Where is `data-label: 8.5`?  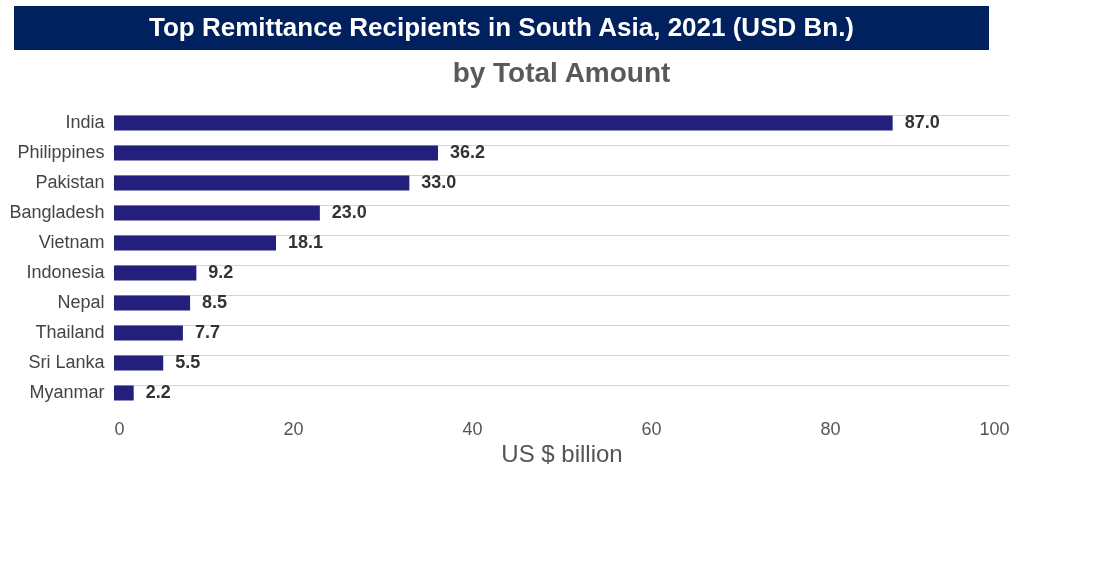 data-label: 8.5 is located at coordinates (215, 302).